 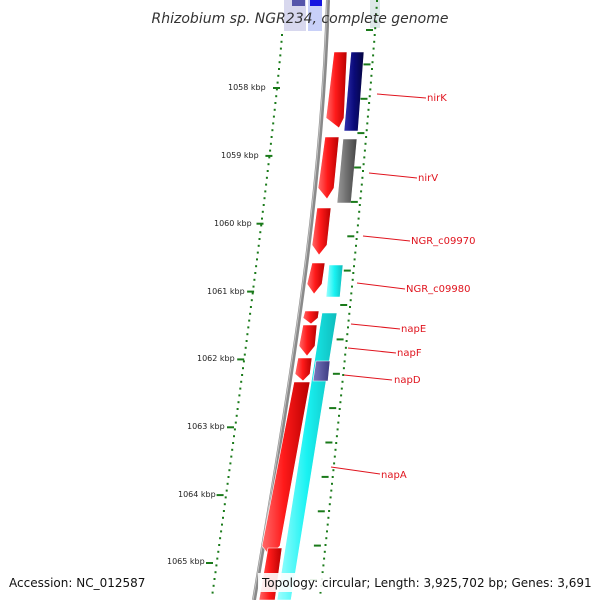 What do you see at coordinates (308, 340) in the screenshot?
I see `gene-arrow-napF` at bounding box center [308, 340].